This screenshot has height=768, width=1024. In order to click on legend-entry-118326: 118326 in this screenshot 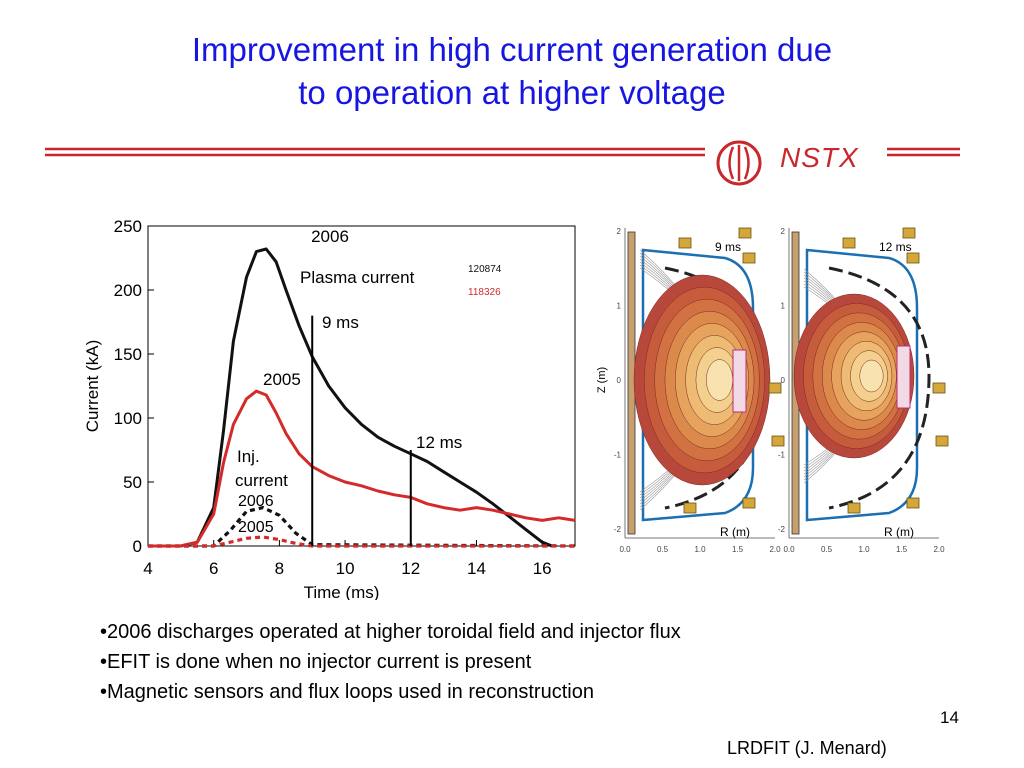, I will do `click(484, 292)`.